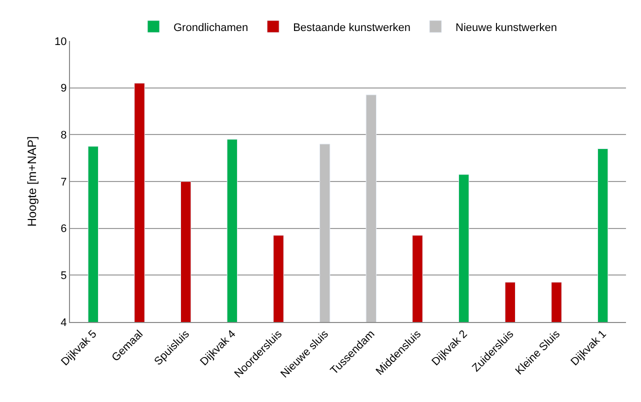  What do you see at coordinates (63, 322) in the screenshot?
I see `y-tick-label: 4` at bounding box center [63, 322].